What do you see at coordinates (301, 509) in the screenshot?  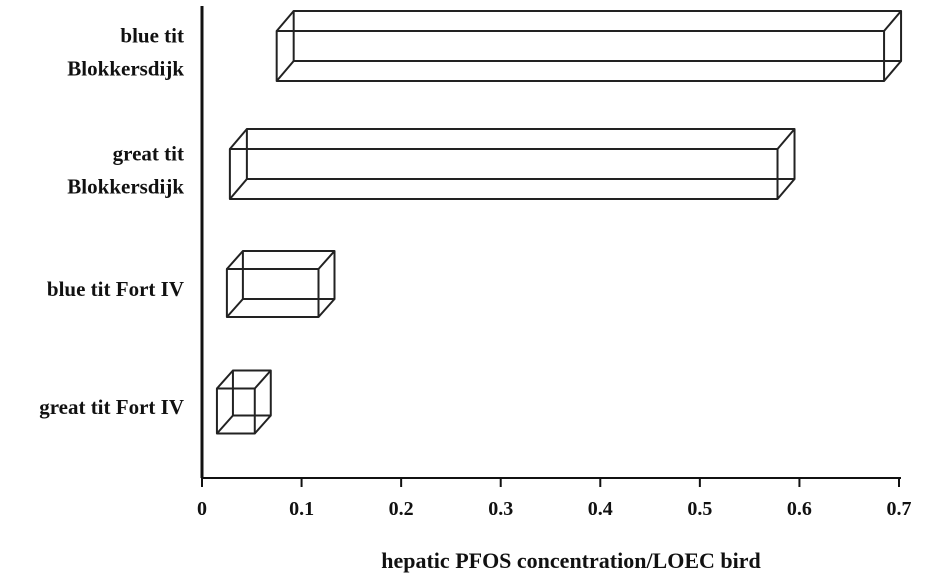 I see `x-tick-label: 0.1` at bounding box center [301, 509].